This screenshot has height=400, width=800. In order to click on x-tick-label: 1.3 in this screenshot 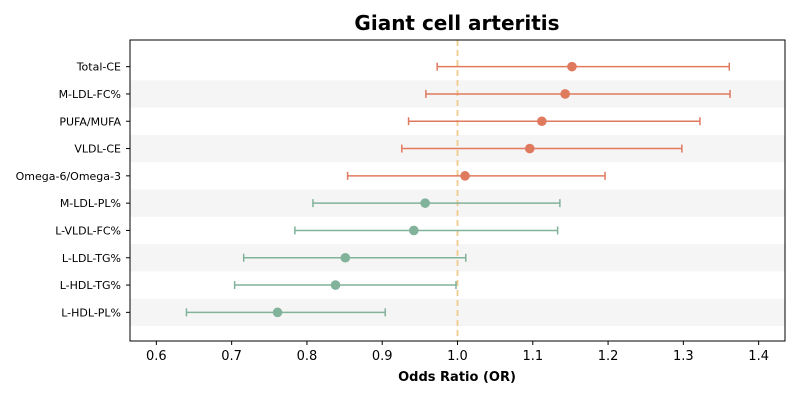, I will do `click(683, 356)`.